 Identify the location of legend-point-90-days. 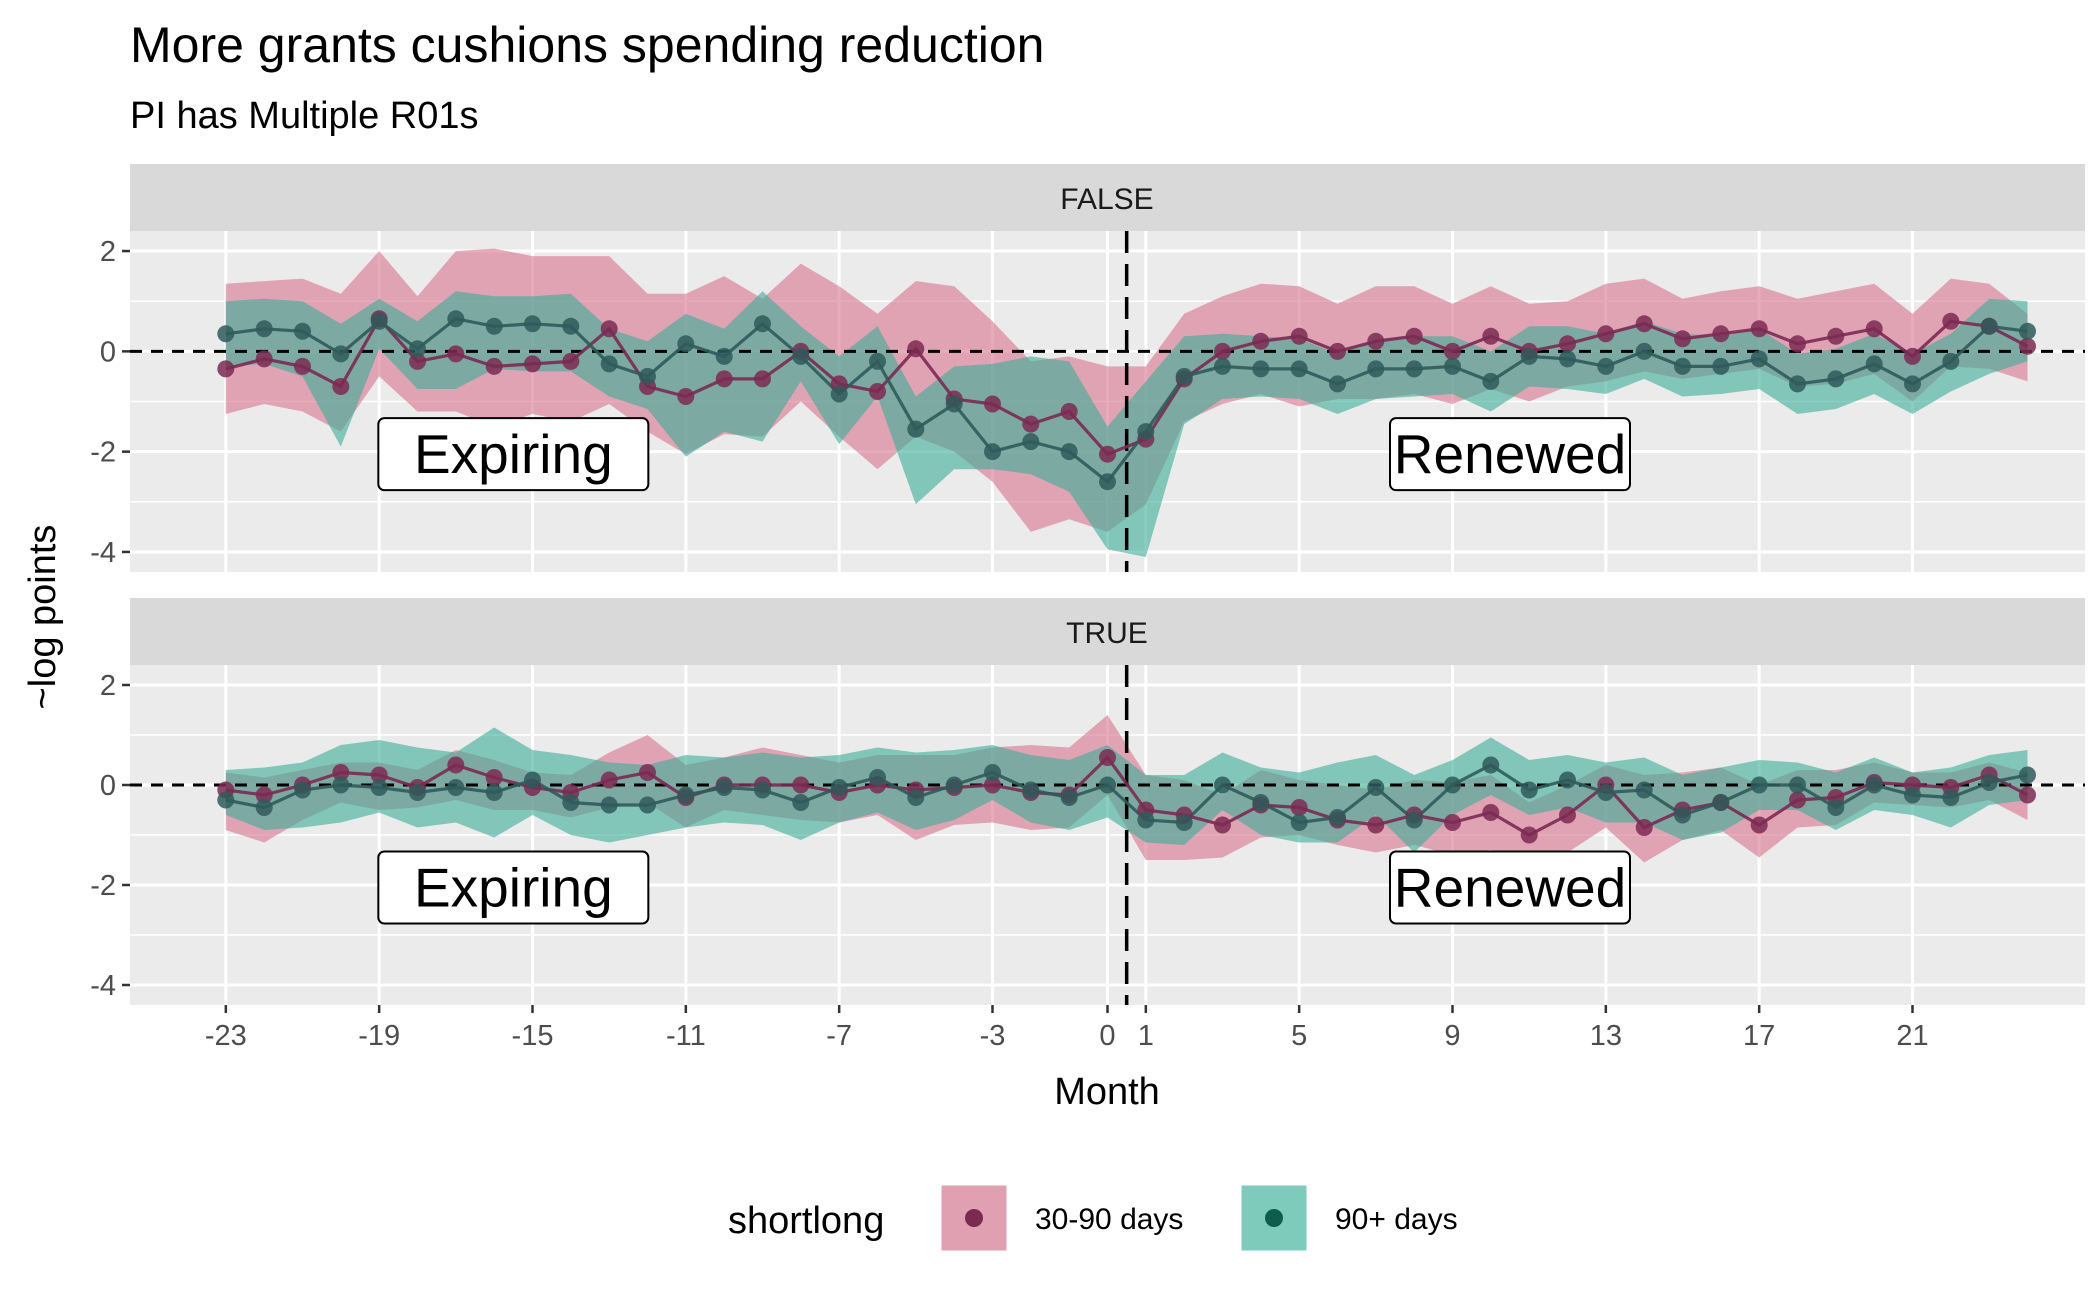
(1274, 1218).